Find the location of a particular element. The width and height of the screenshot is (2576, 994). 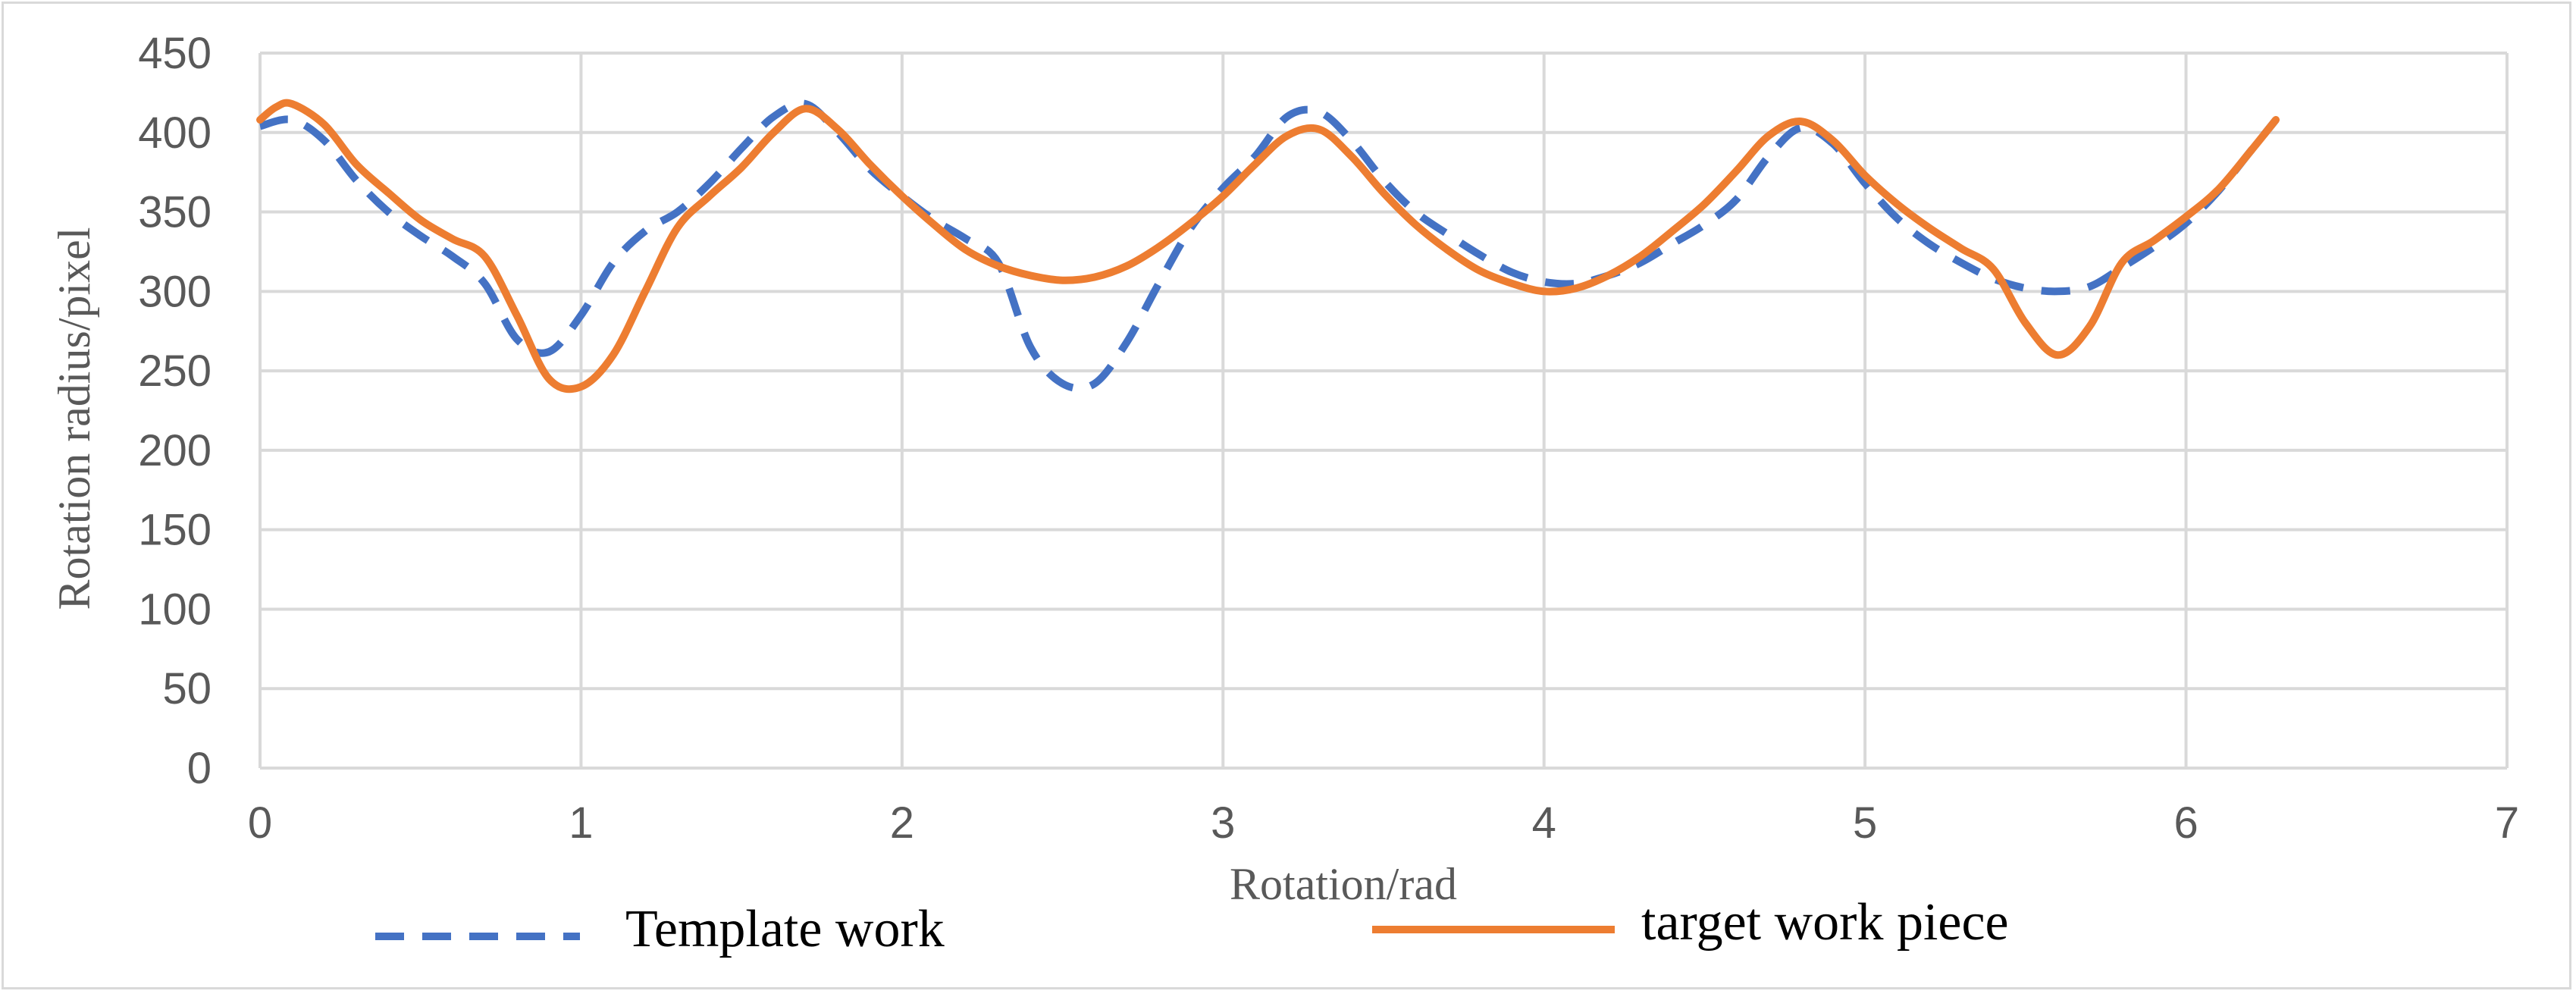

legend-label-target-work-piece: target work piece is located at coordinates (1825, 922).